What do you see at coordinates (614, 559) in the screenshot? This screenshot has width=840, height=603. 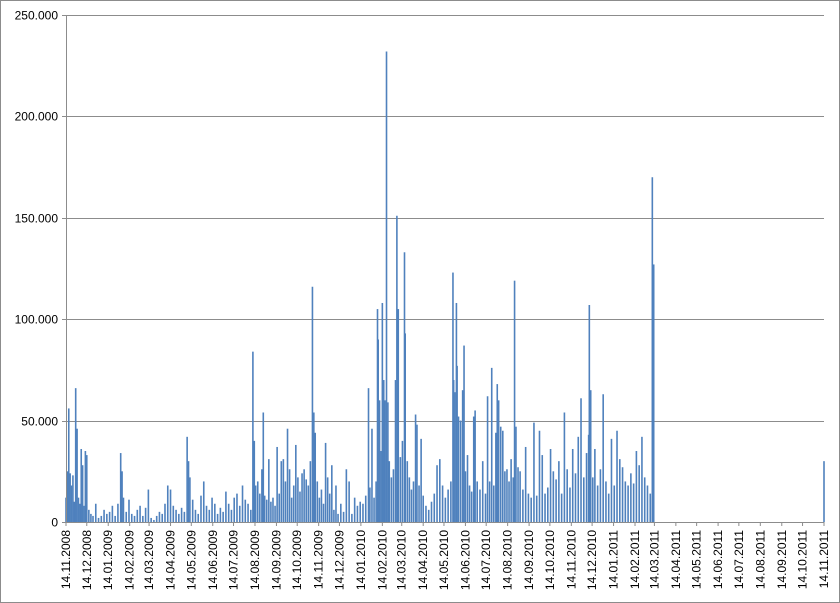 I see `x-tick-label: 14.01.2011` at bounding box center [614, 559].